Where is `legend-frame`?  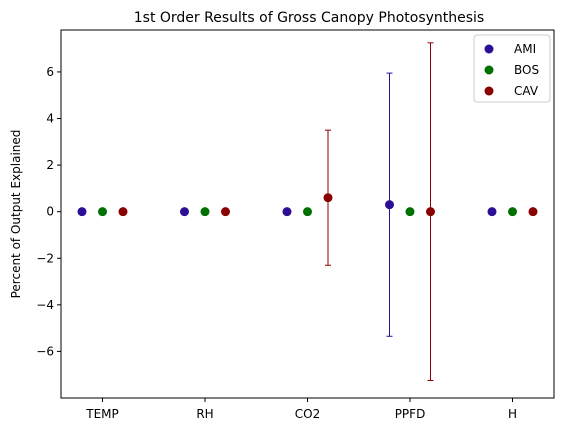 legend-frame is located at coordinates (512, 68).